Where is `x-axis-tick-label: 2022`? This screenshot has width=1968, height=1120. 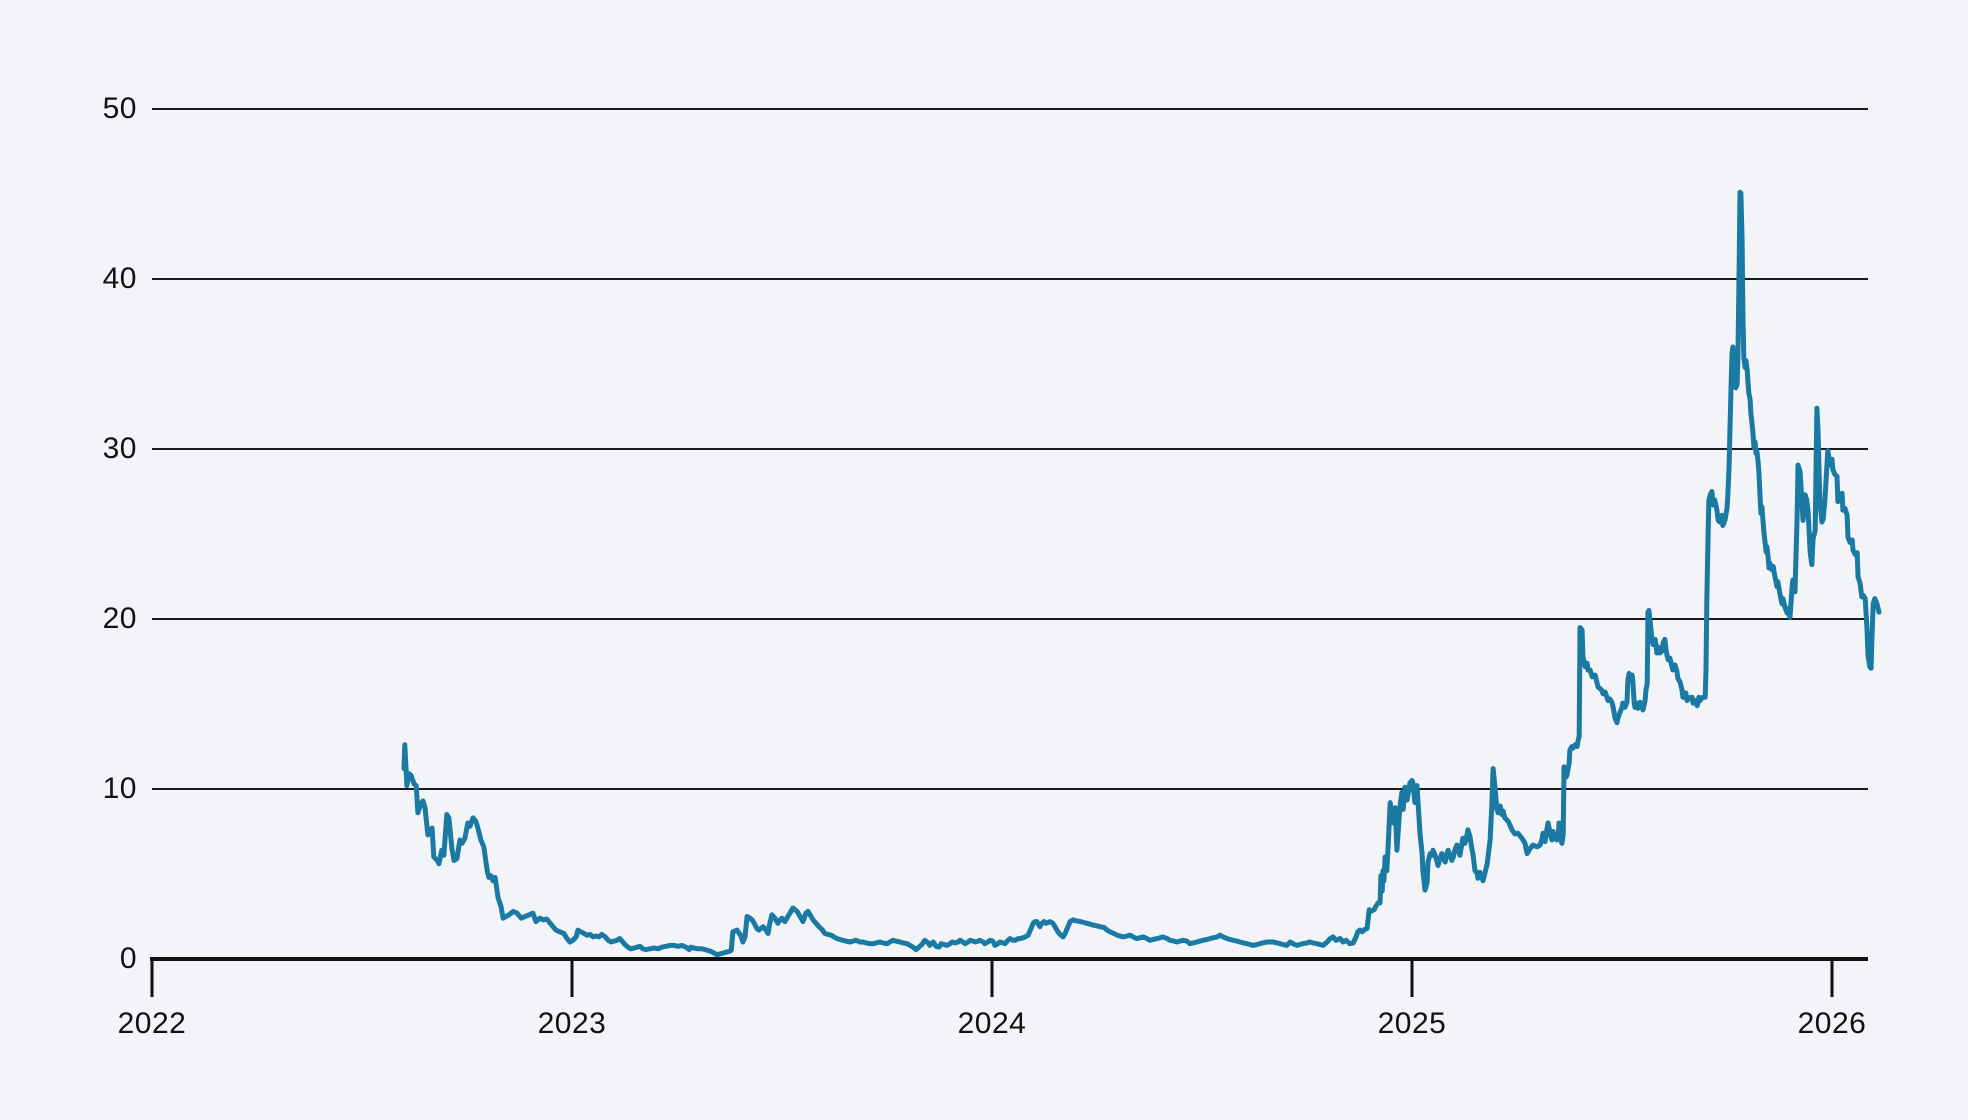
x-axis-tick-label: 2022 is located at coordinates (152, 1023).